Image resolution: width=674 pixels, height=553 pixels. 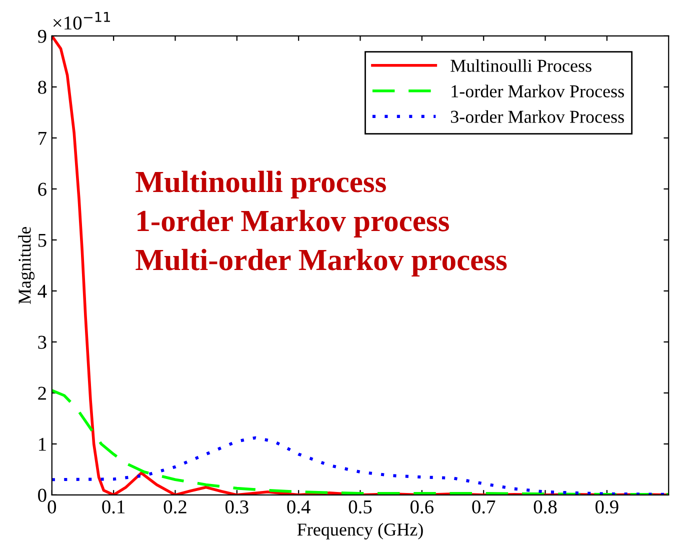 I want to click on text: ×10$^{−11}$, so click(x=81, y=21).